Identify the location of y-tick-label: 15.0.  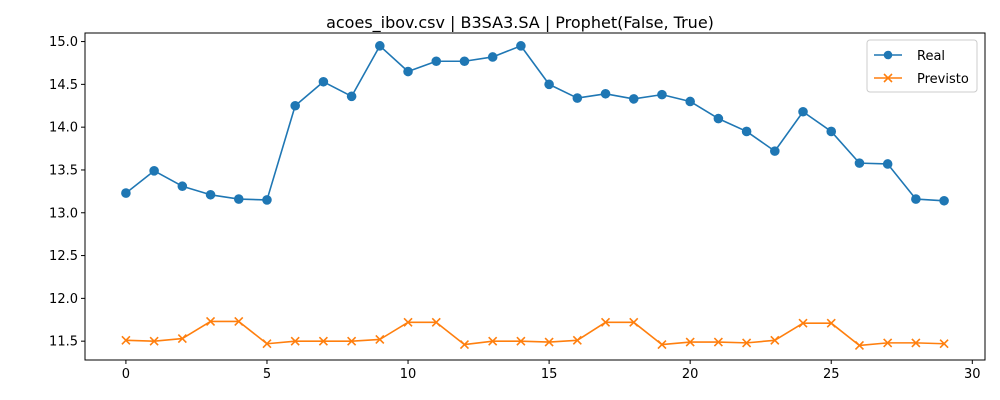
(63, 42).